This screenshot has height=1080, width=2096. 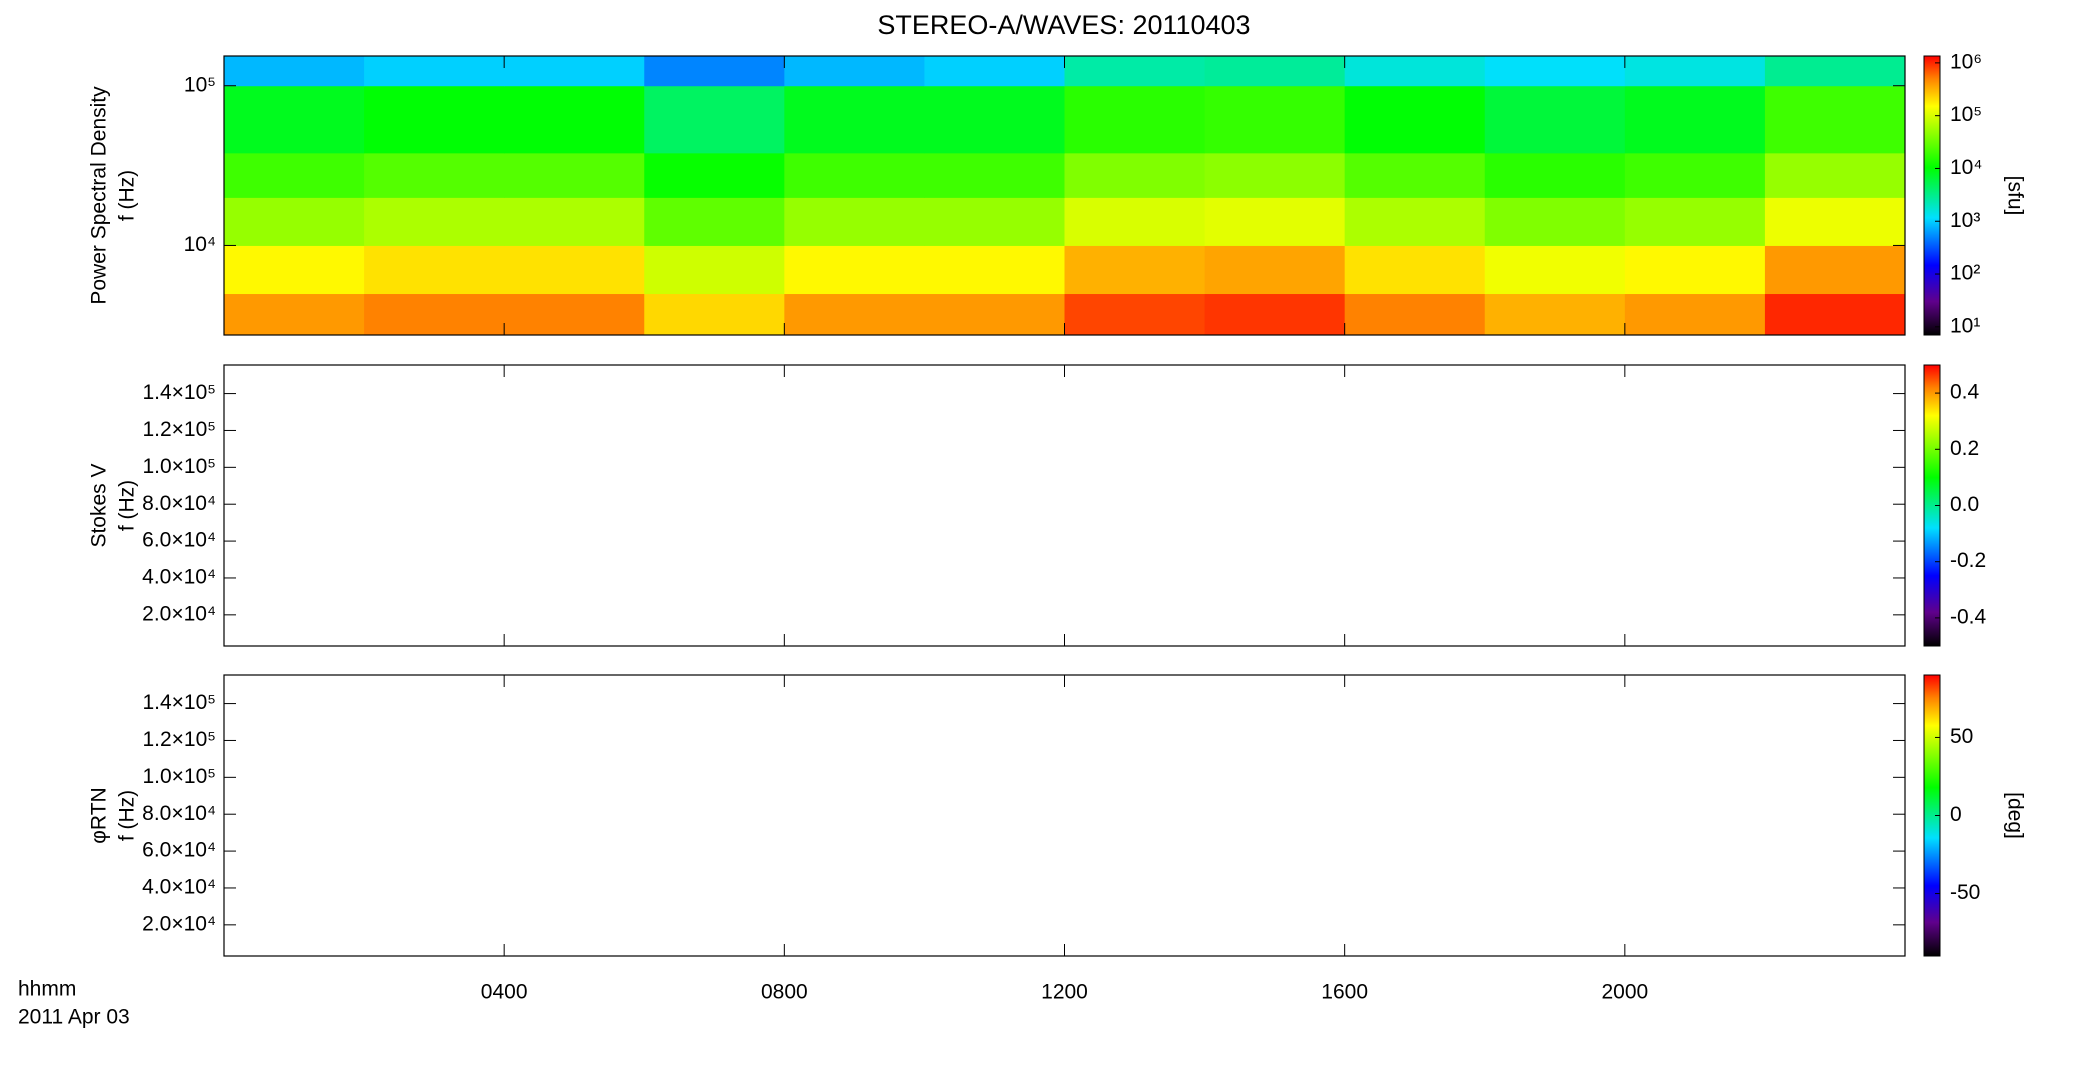 What do you see at coordinates (1965, 273) in the screenshot?
I see `colorbar-tick-label: 10²` at bounding box center [1965, 273].